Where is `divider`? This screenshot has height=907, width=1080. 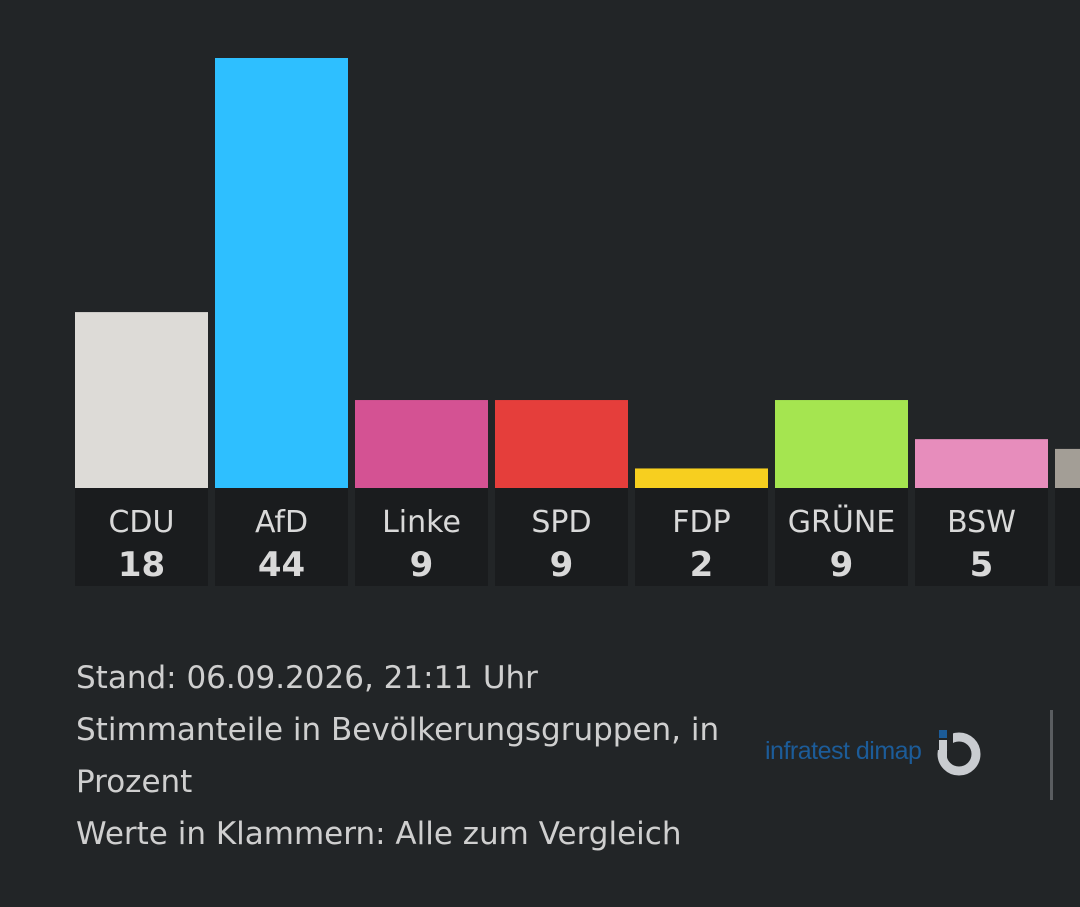 divider is located at coordinates (1051, 755).